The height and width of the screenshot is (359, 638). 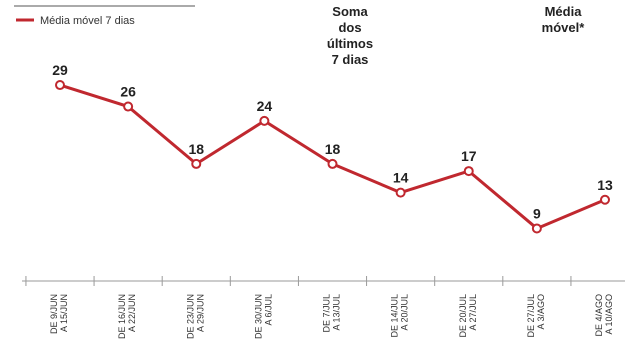 I want to click on data-label: 26, so click(x=128, y=92).